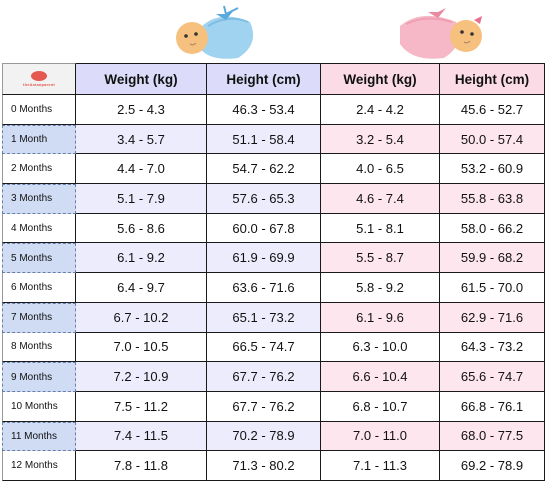 The image size is (552, 482). I want to click on boy-weight-cell: 7.8 - 11.8, so click(141, 466).